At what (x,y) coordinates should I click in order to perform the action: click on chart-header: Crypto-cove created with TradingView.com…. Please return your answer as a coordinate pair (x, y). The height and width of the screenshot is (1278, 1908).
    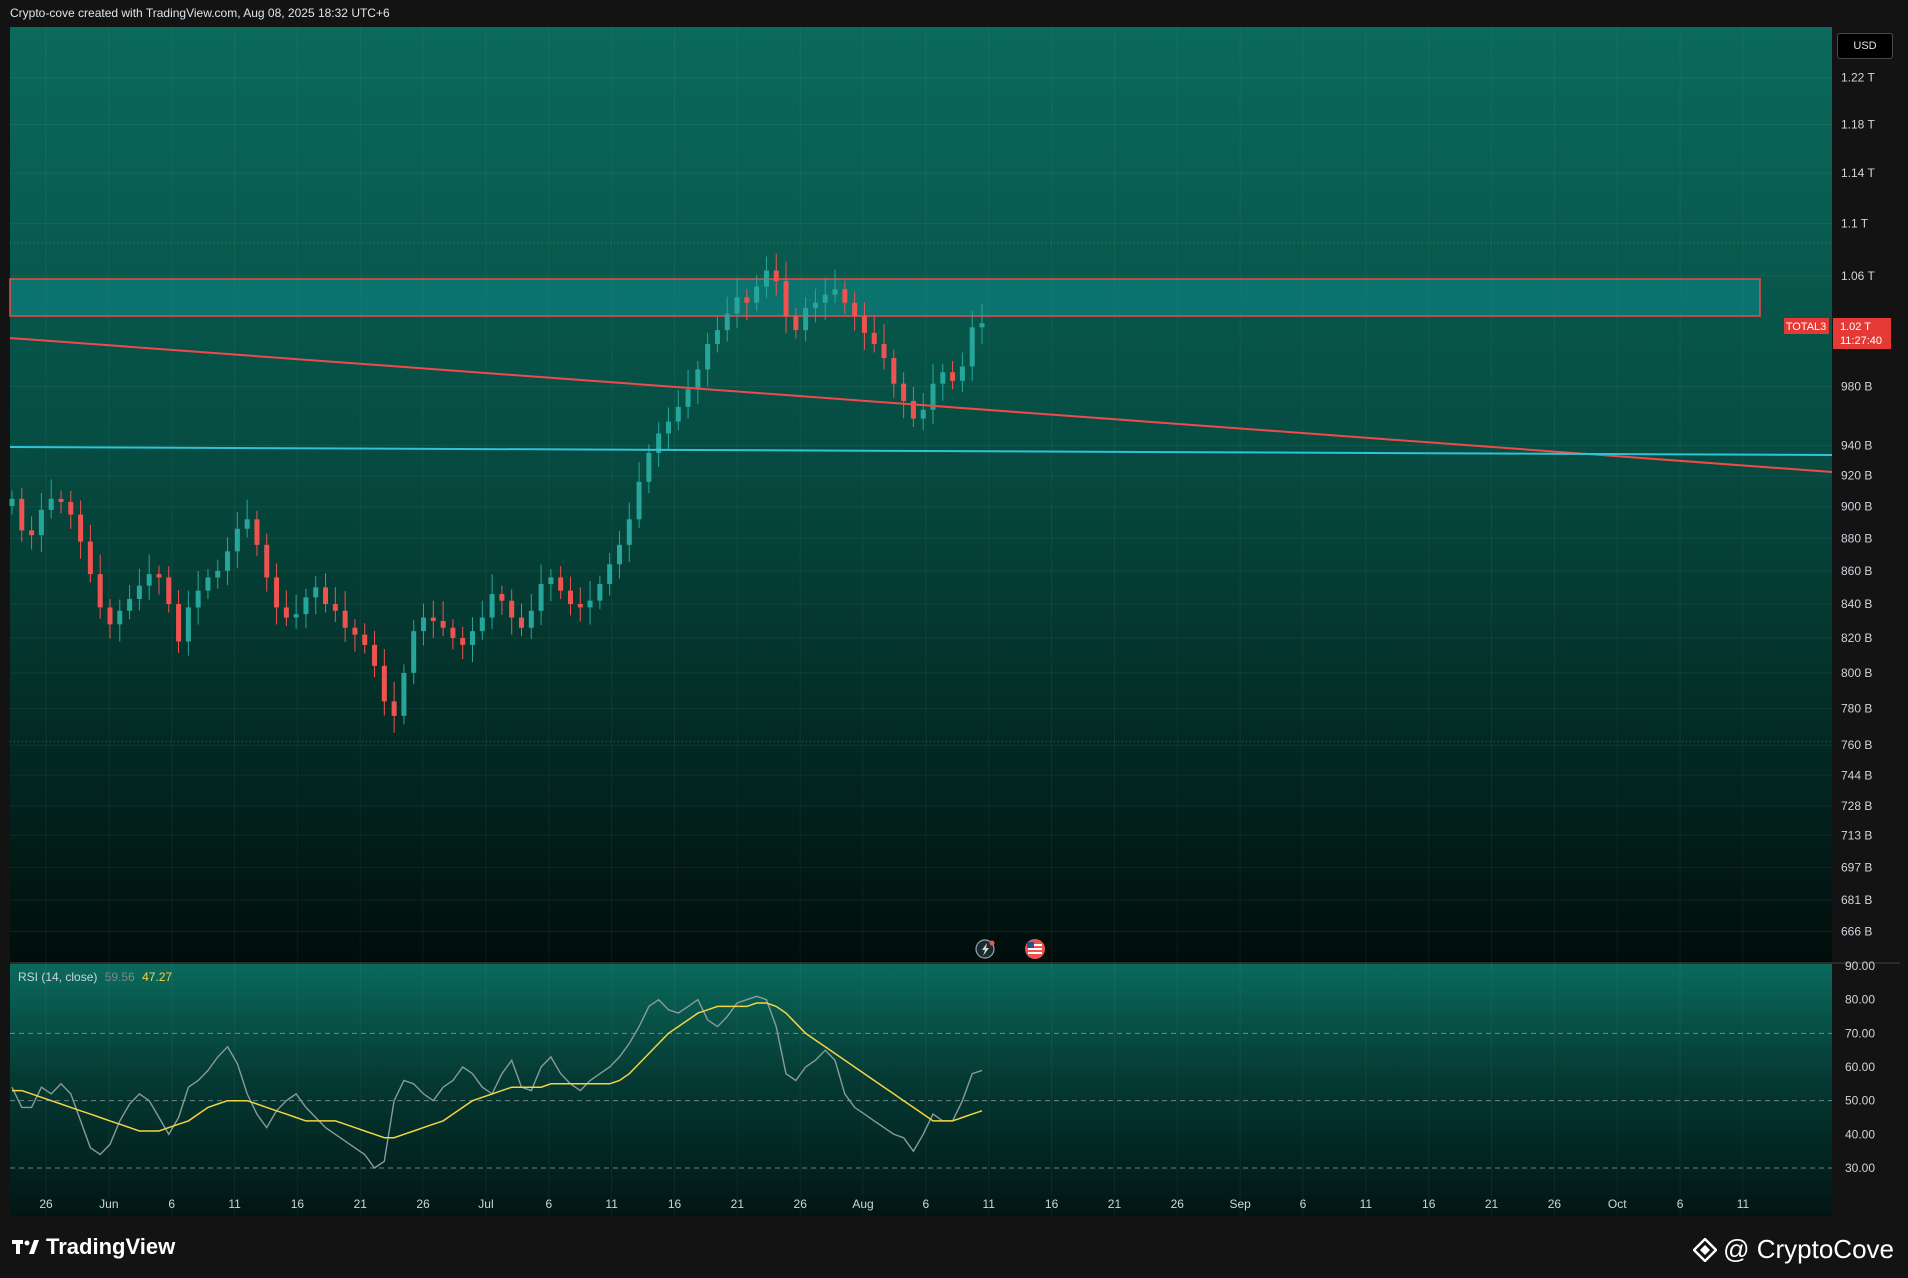
    Looking at the image, I should click on (200, 13).